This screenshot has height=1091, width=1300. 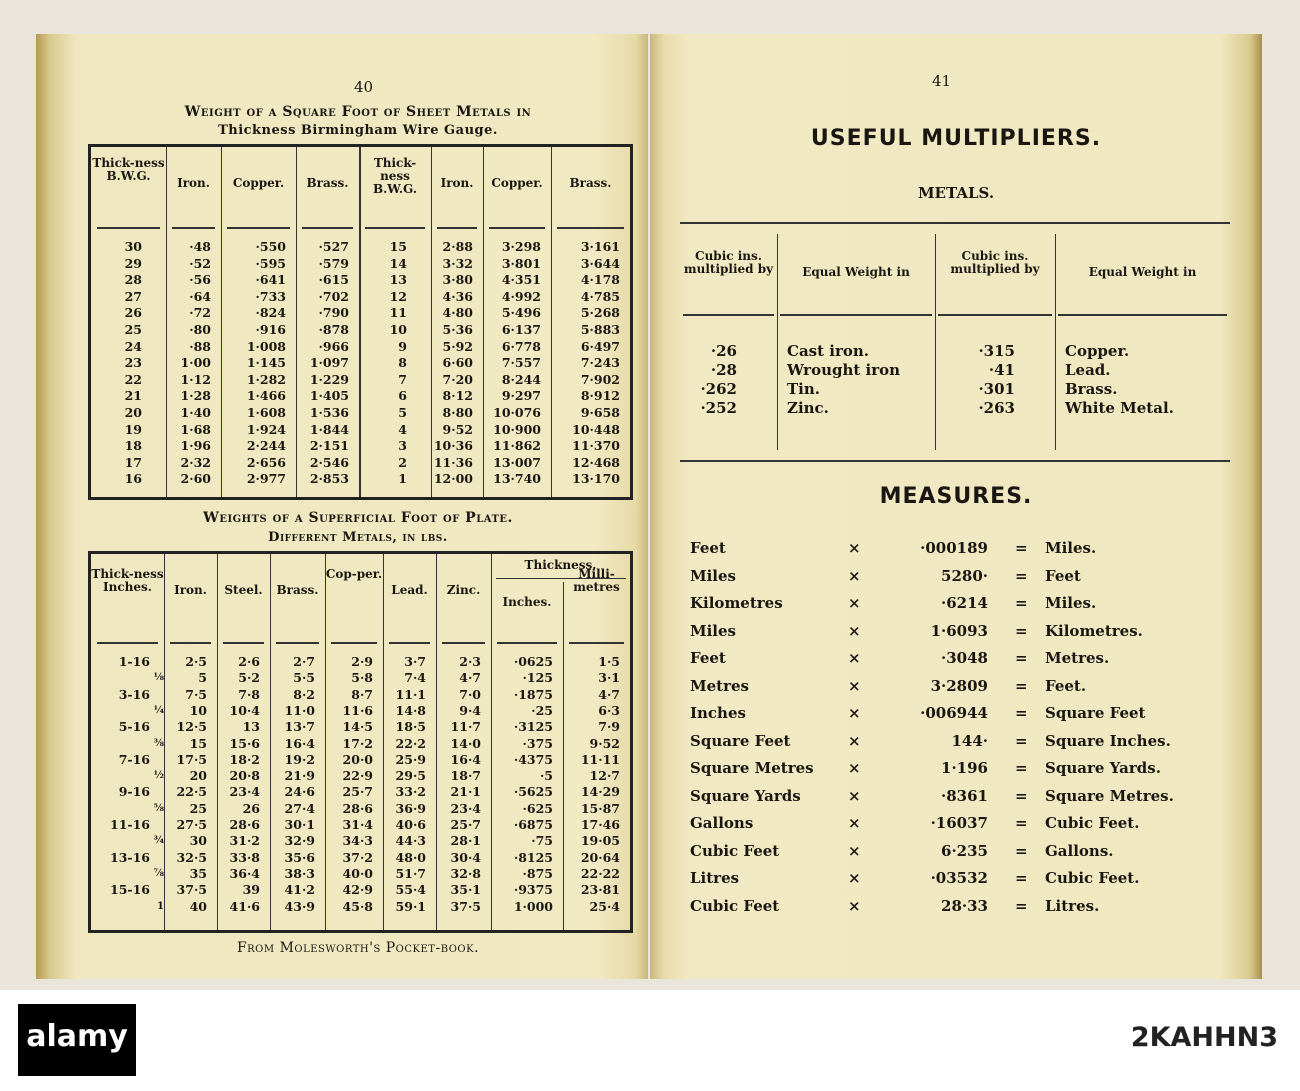 I want to click on table-cell: 32·9, so click(x=299, y=841).